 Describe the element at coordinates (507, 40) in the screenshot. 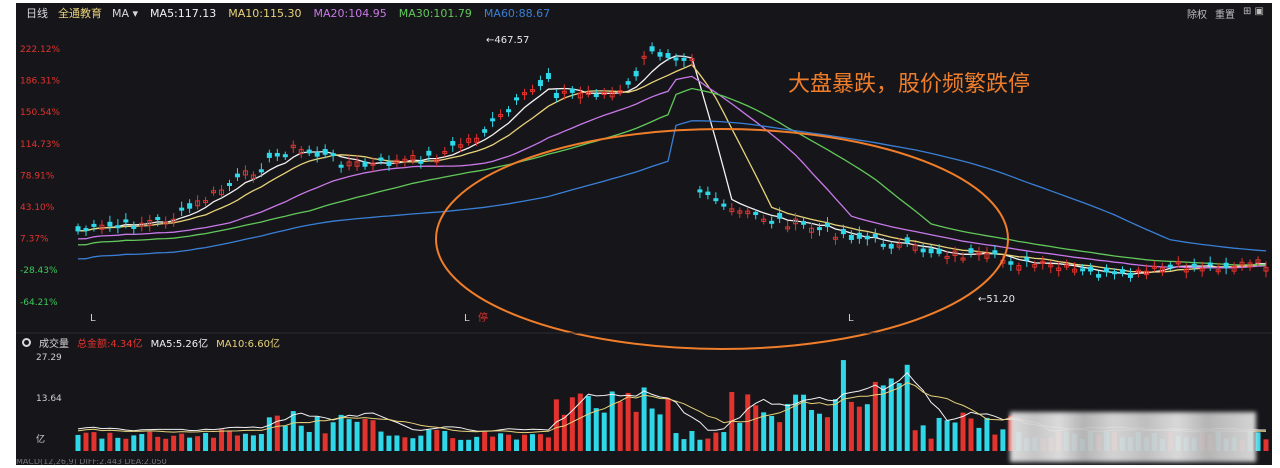

I see `high-price-label: ←467.57` at that location.